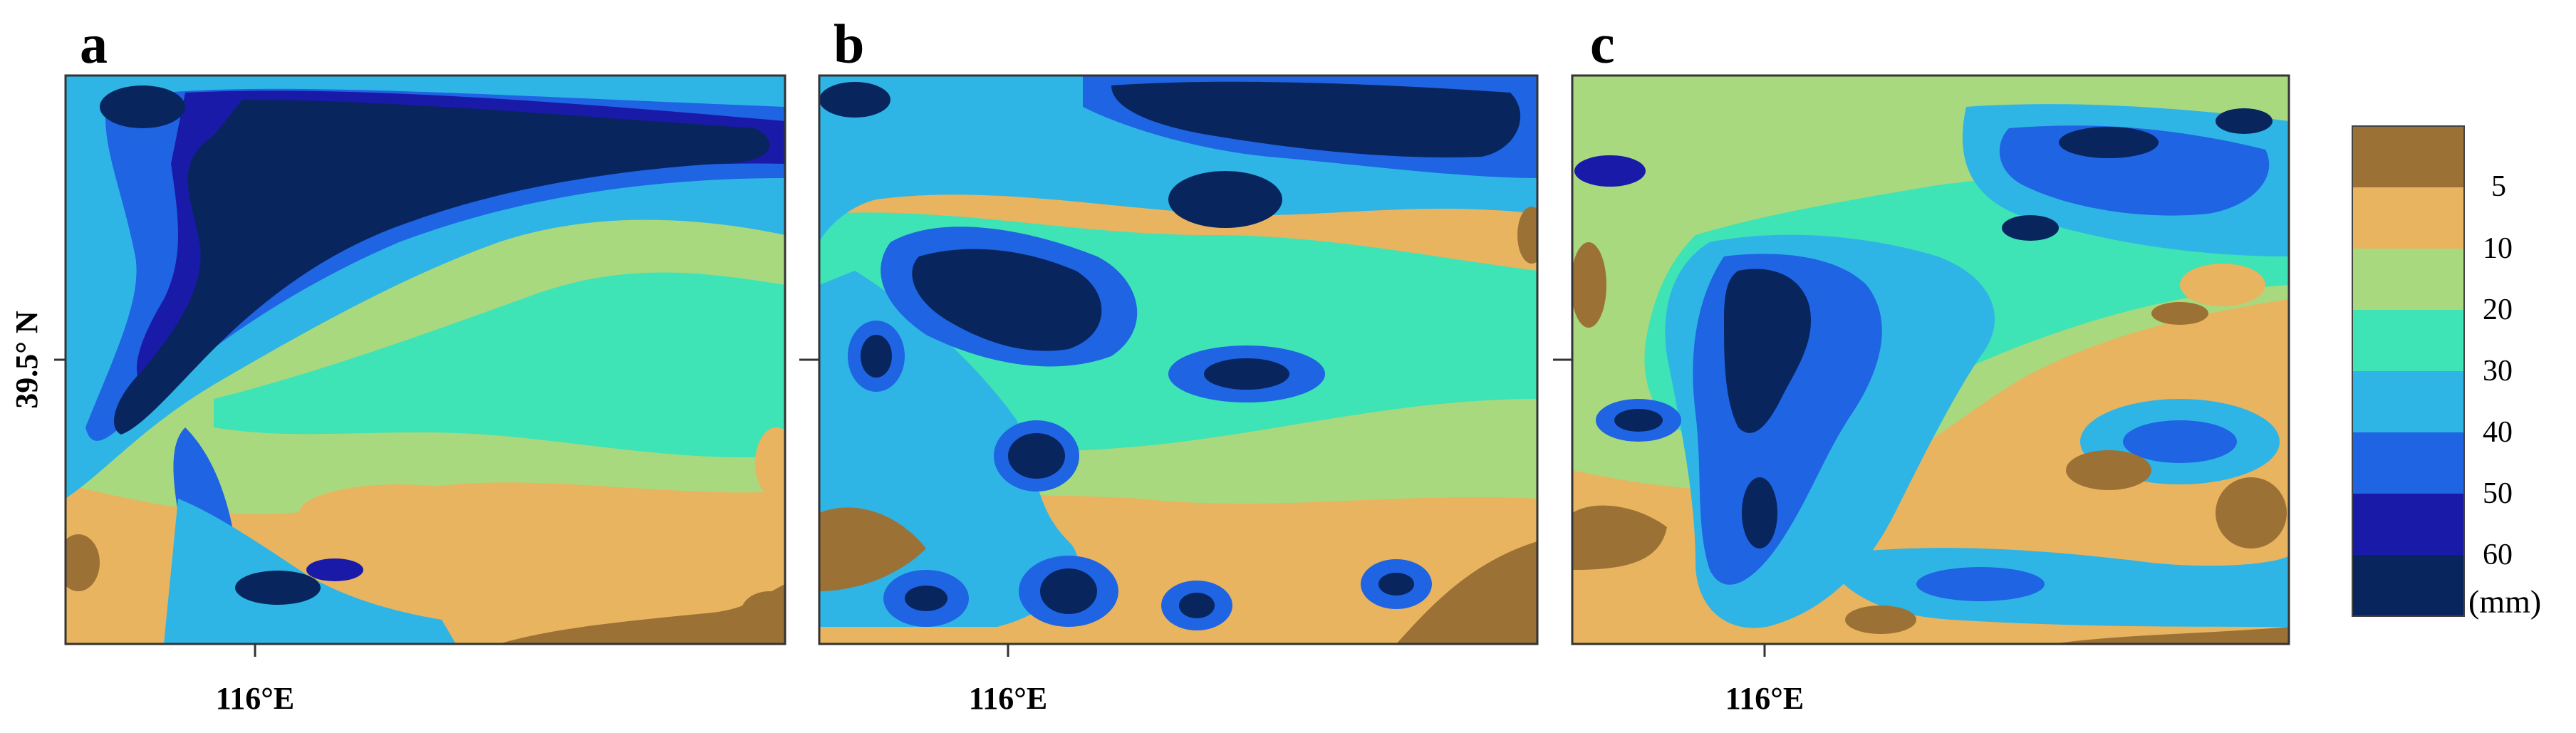 The width and height of the screenshot is (2576, 733). I want to click on colorbar-tick-5: 5, so click(2498, 186).